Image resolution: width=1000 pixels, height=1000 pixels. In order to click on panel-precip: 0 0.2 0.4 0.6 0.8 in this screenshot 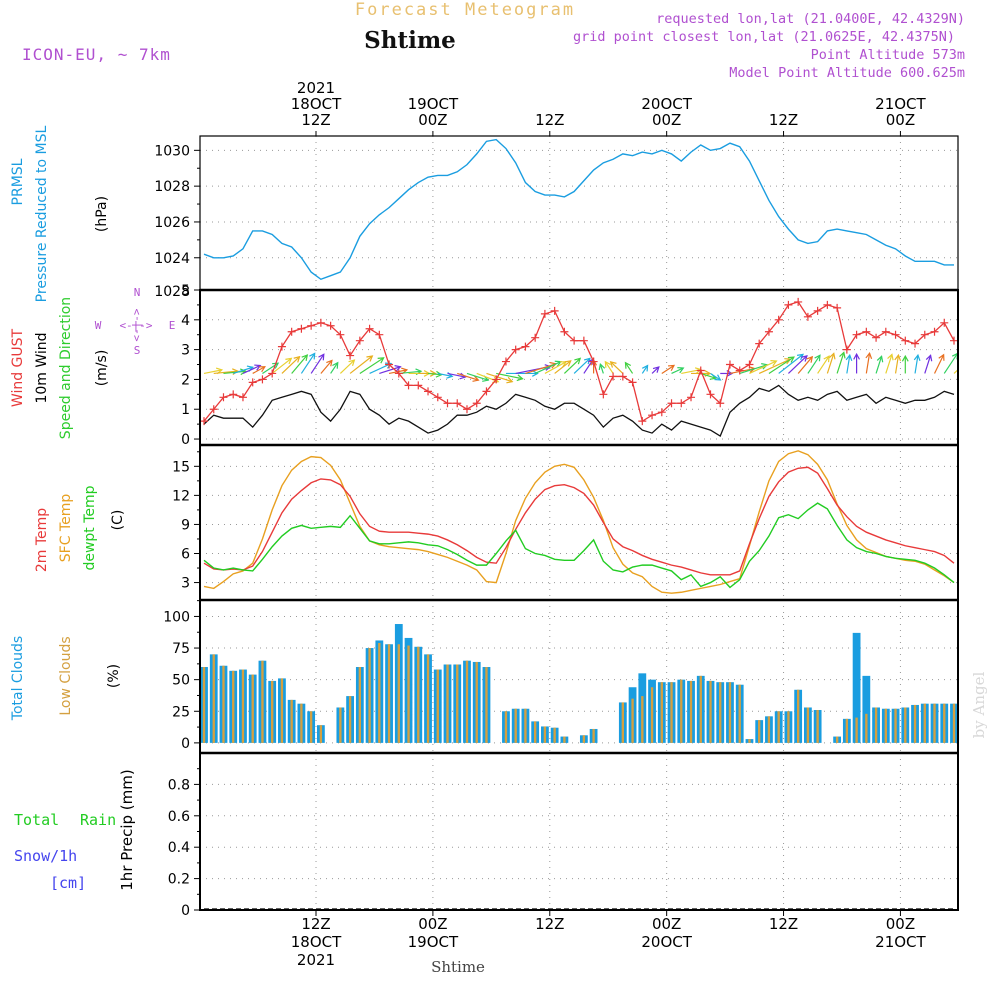, I will do `click(563, 835)`.